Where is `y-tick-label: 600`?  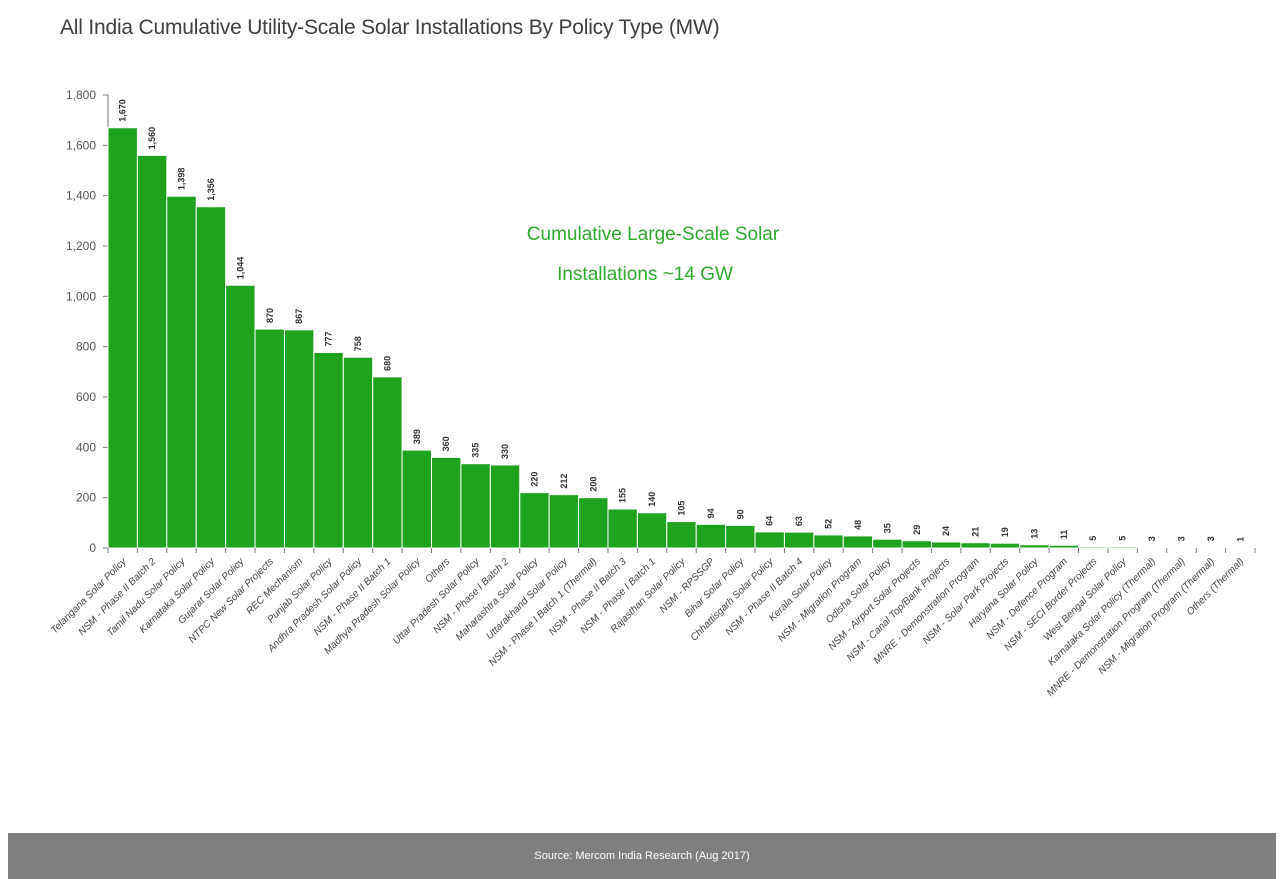 y-tick-label: 600 is located at coordinates (86, 397).